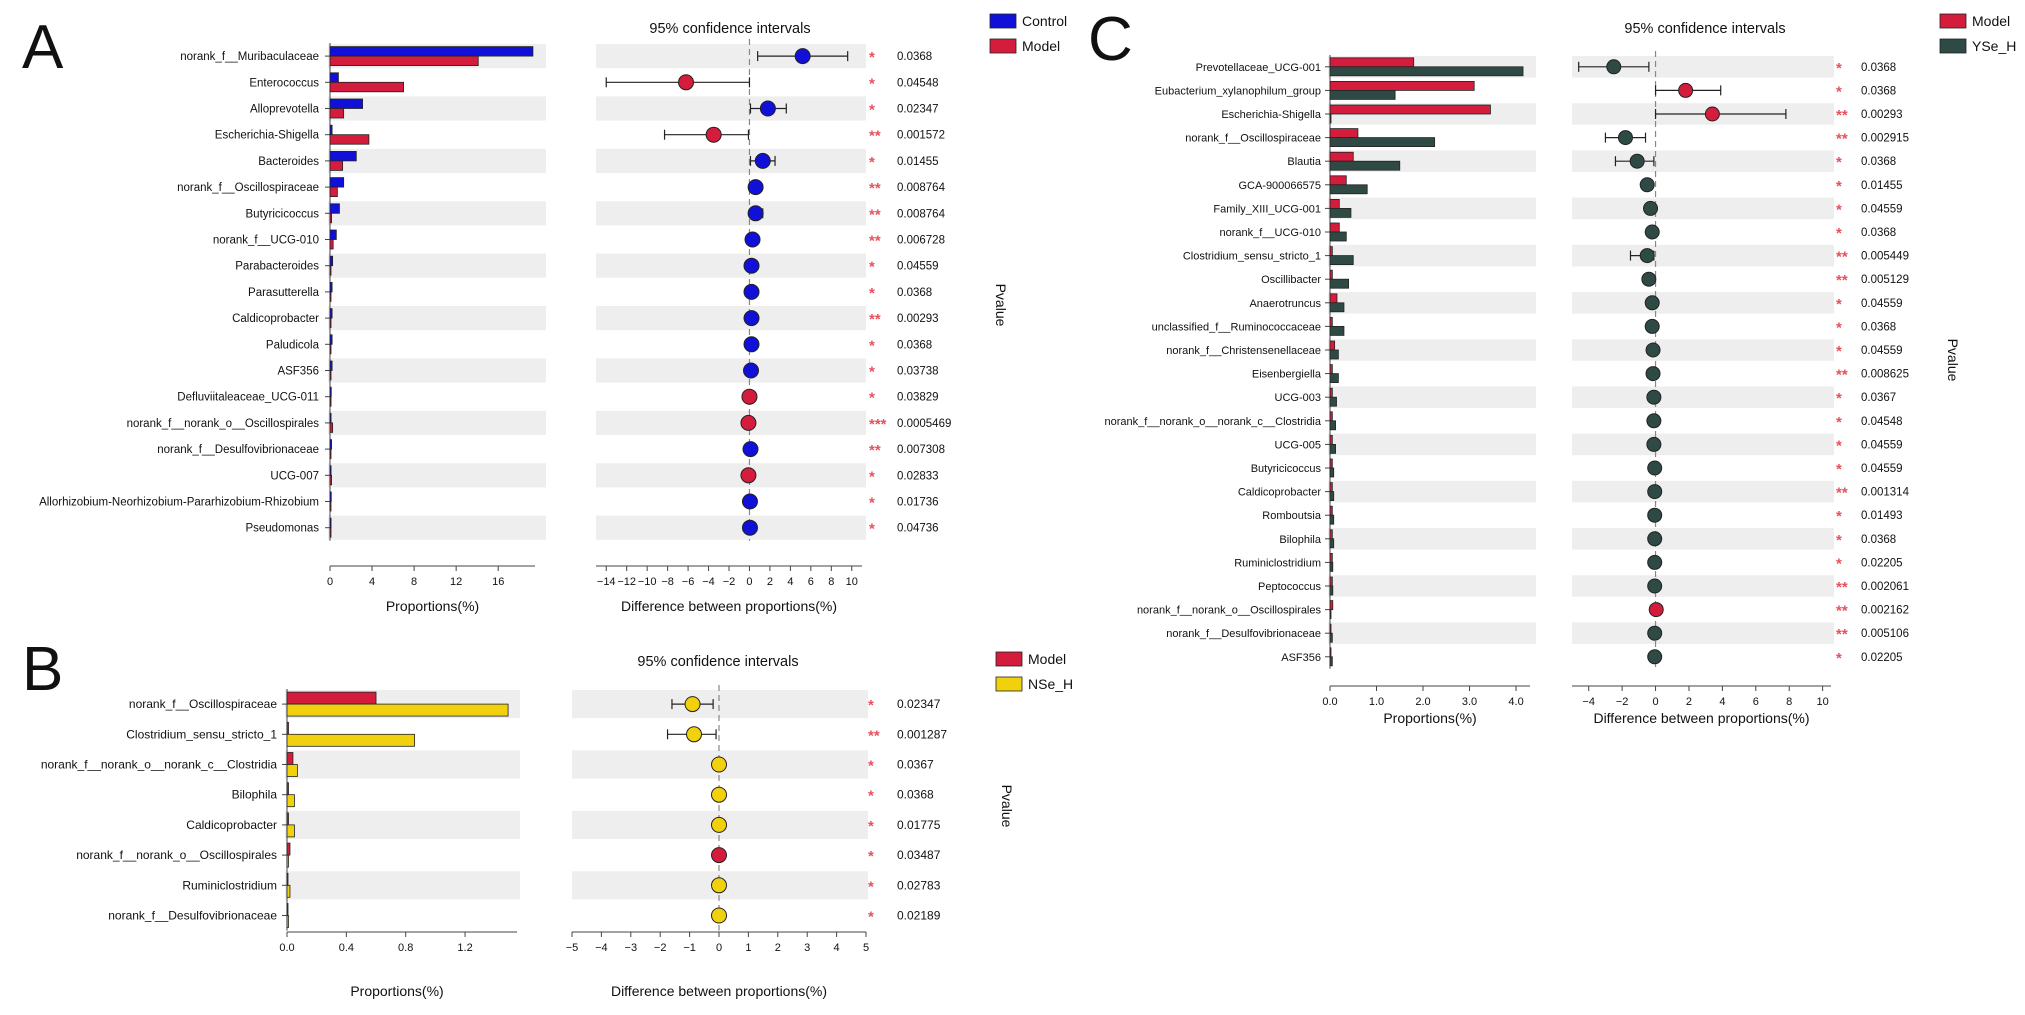 The image size is (2025, 1015). What do you see at coordinates (414, 582) in the screenshot?
I see `bar-x-tick-label: 8` at bounding box center [414, 582].